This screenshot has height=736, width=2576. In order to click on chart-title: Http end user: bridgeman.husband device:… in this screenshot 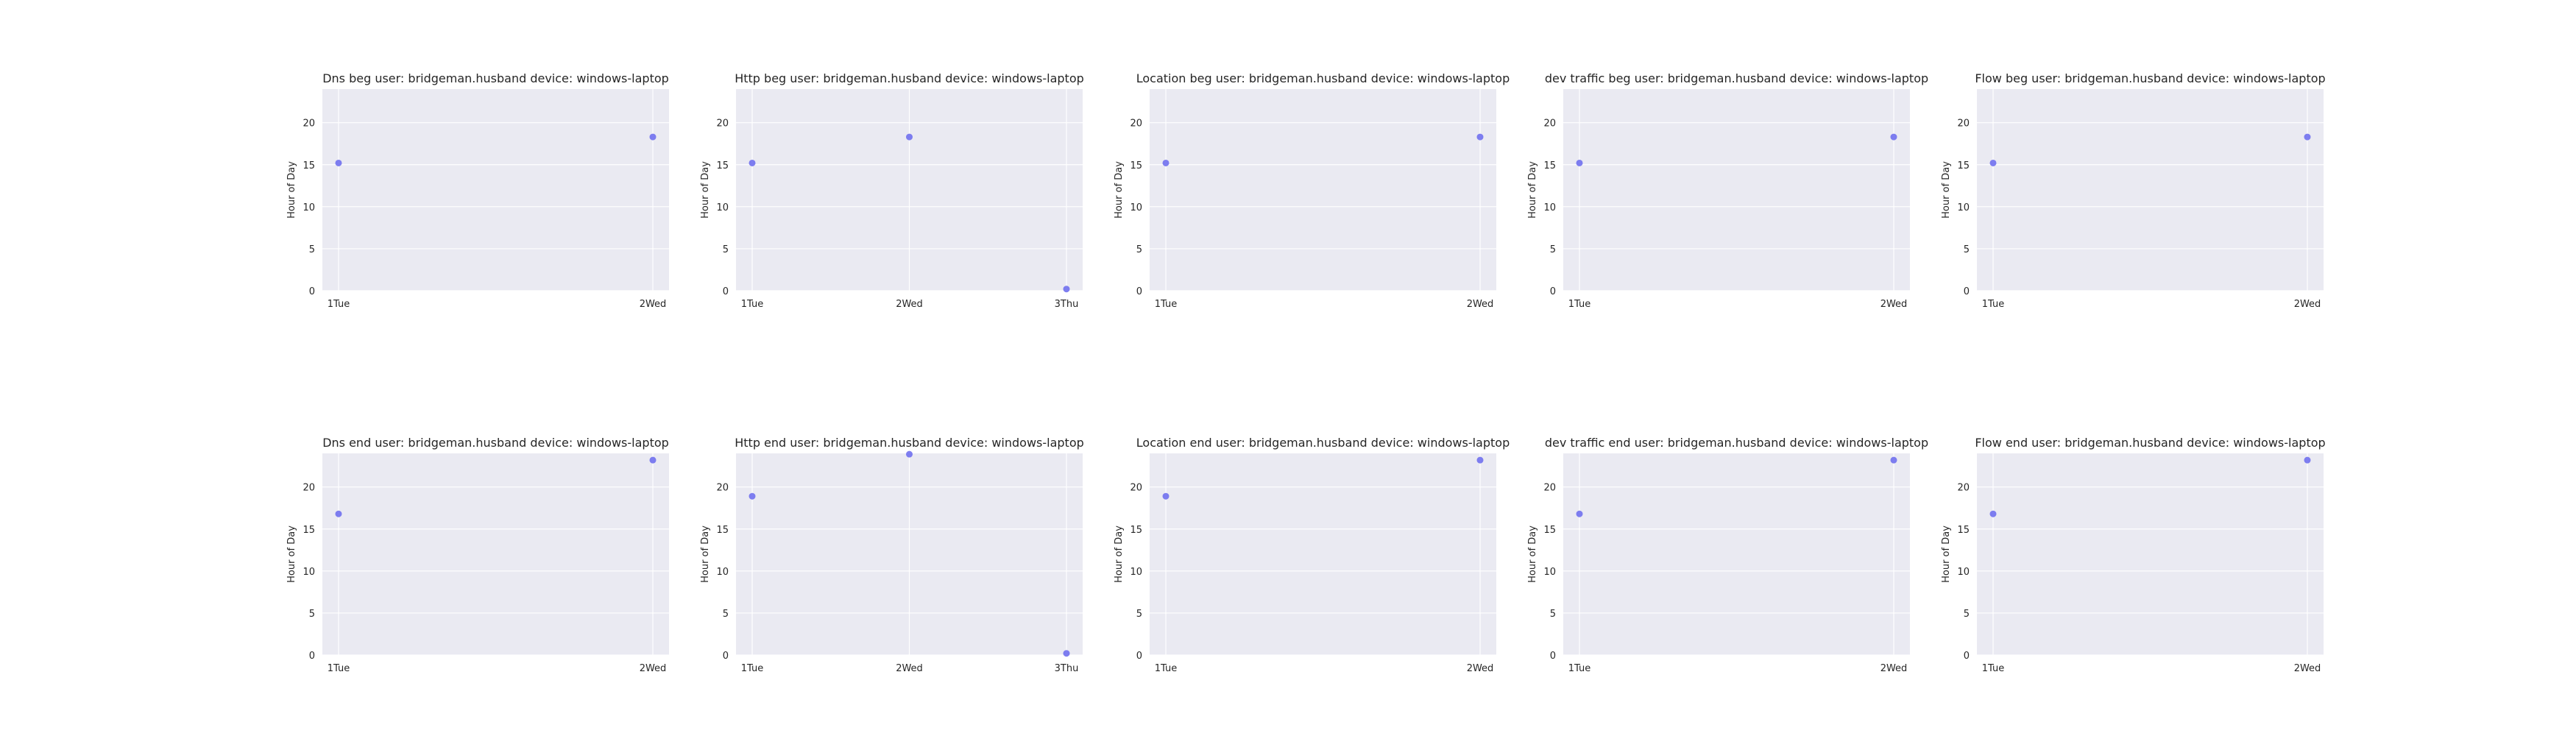, I will do `click(909, 443)`.